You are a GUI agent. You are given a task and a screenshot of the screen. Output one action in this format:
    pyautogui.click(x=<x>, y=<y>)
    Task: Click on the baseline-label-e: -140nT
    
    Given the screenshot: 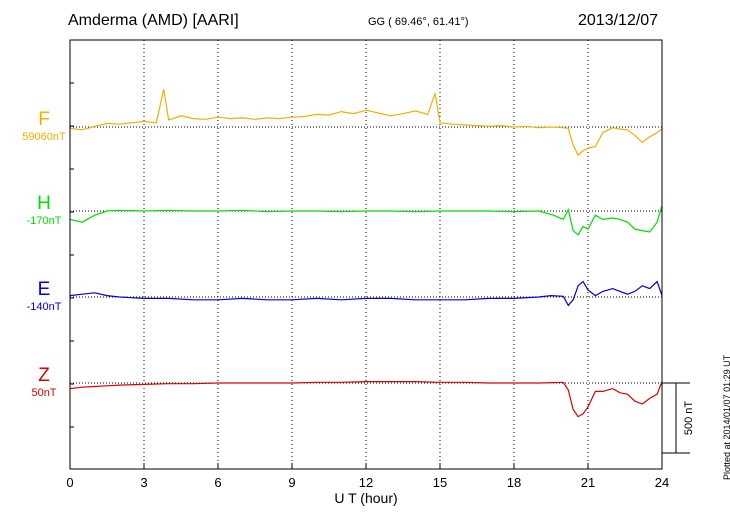 What is the action you would take?
    pyautogui.click(x=44, y=307)
    